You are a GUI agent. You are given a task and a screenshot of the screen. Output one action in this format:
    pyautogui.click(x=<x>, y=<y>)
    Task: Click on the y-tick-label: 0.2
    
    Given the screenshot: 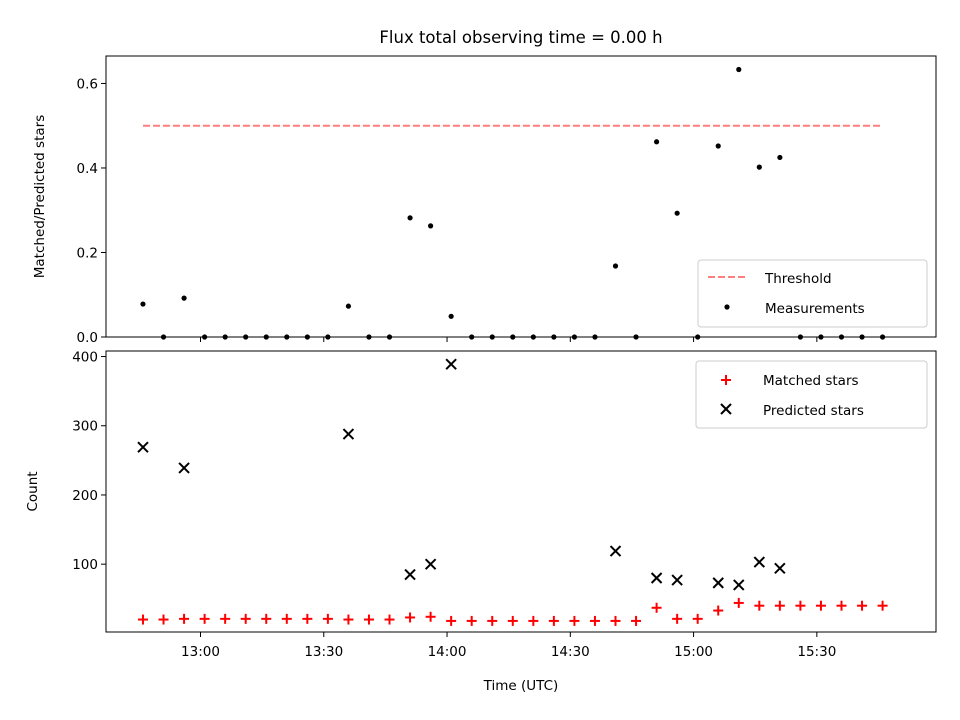 What is the action you would take?
    pyautogui.click(x=87, y=253)
    